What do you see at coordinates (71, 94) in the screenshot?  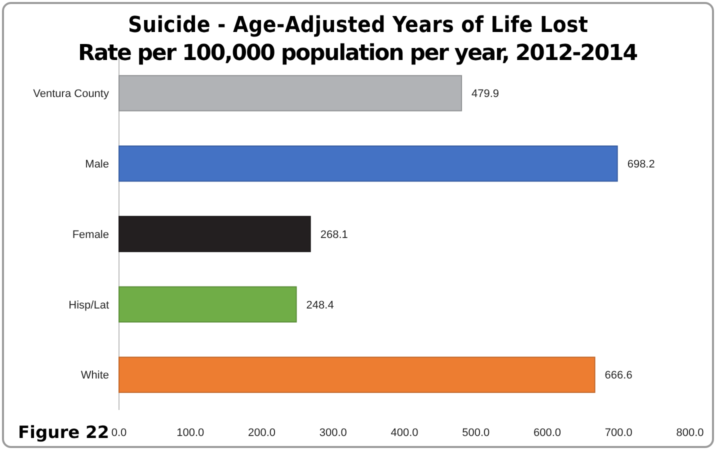 I see `y-tick-label: Ventura County` at bounding box center [71, 94].